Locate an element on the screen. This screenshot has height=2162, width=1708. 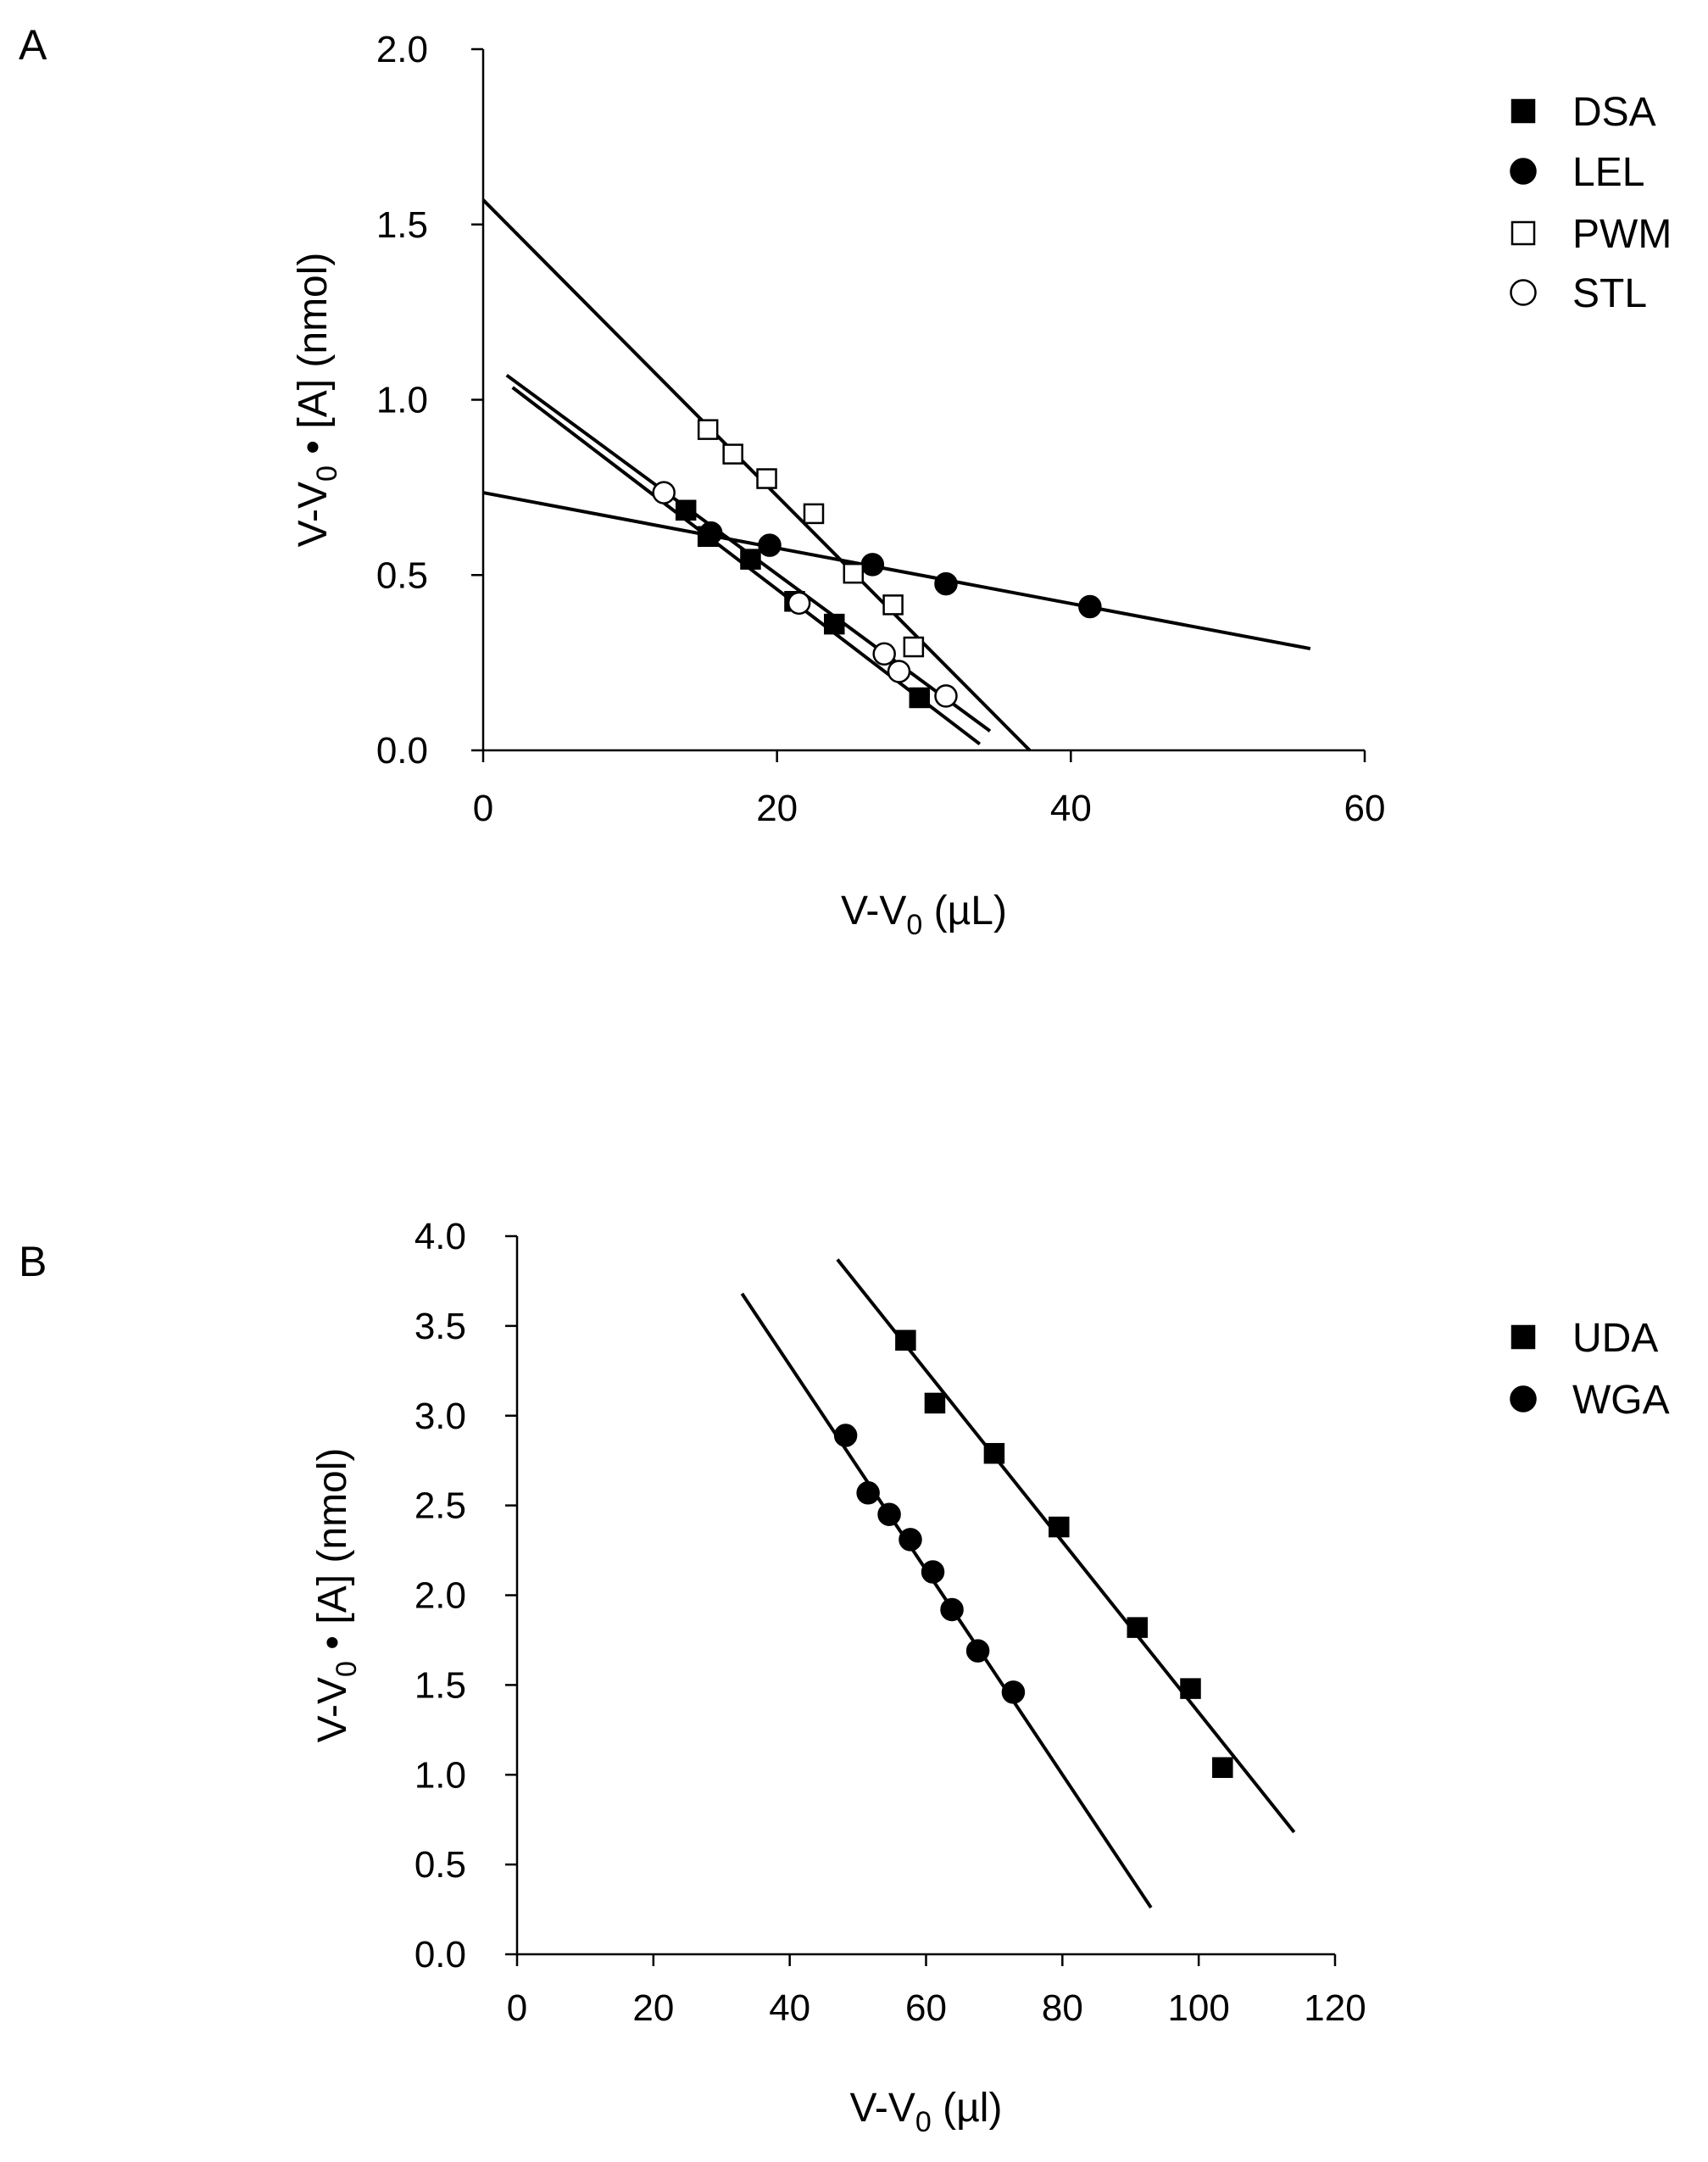
x-axis-title: V-V0 (µL) is located at coordinates (924, 915).